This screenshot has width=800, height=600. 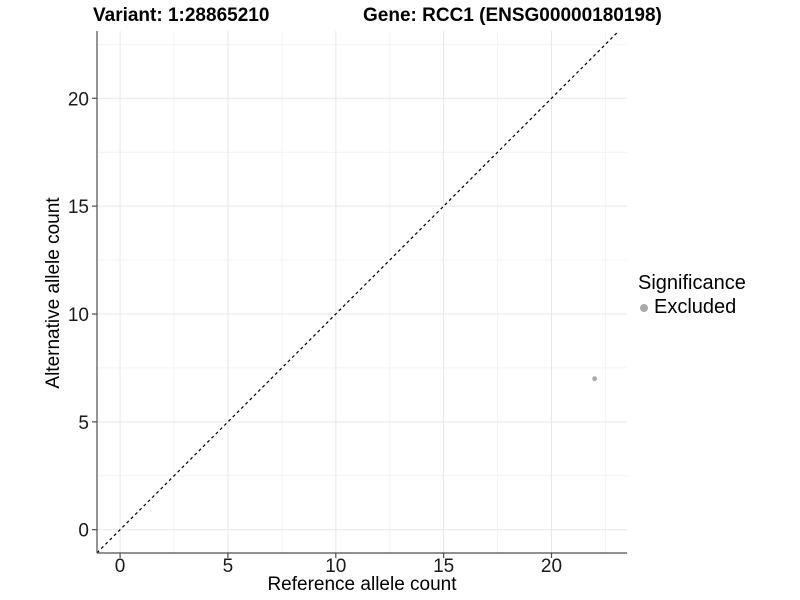 I want to click on x-axis-label: Reference allele count, so click(x=362, y=584).